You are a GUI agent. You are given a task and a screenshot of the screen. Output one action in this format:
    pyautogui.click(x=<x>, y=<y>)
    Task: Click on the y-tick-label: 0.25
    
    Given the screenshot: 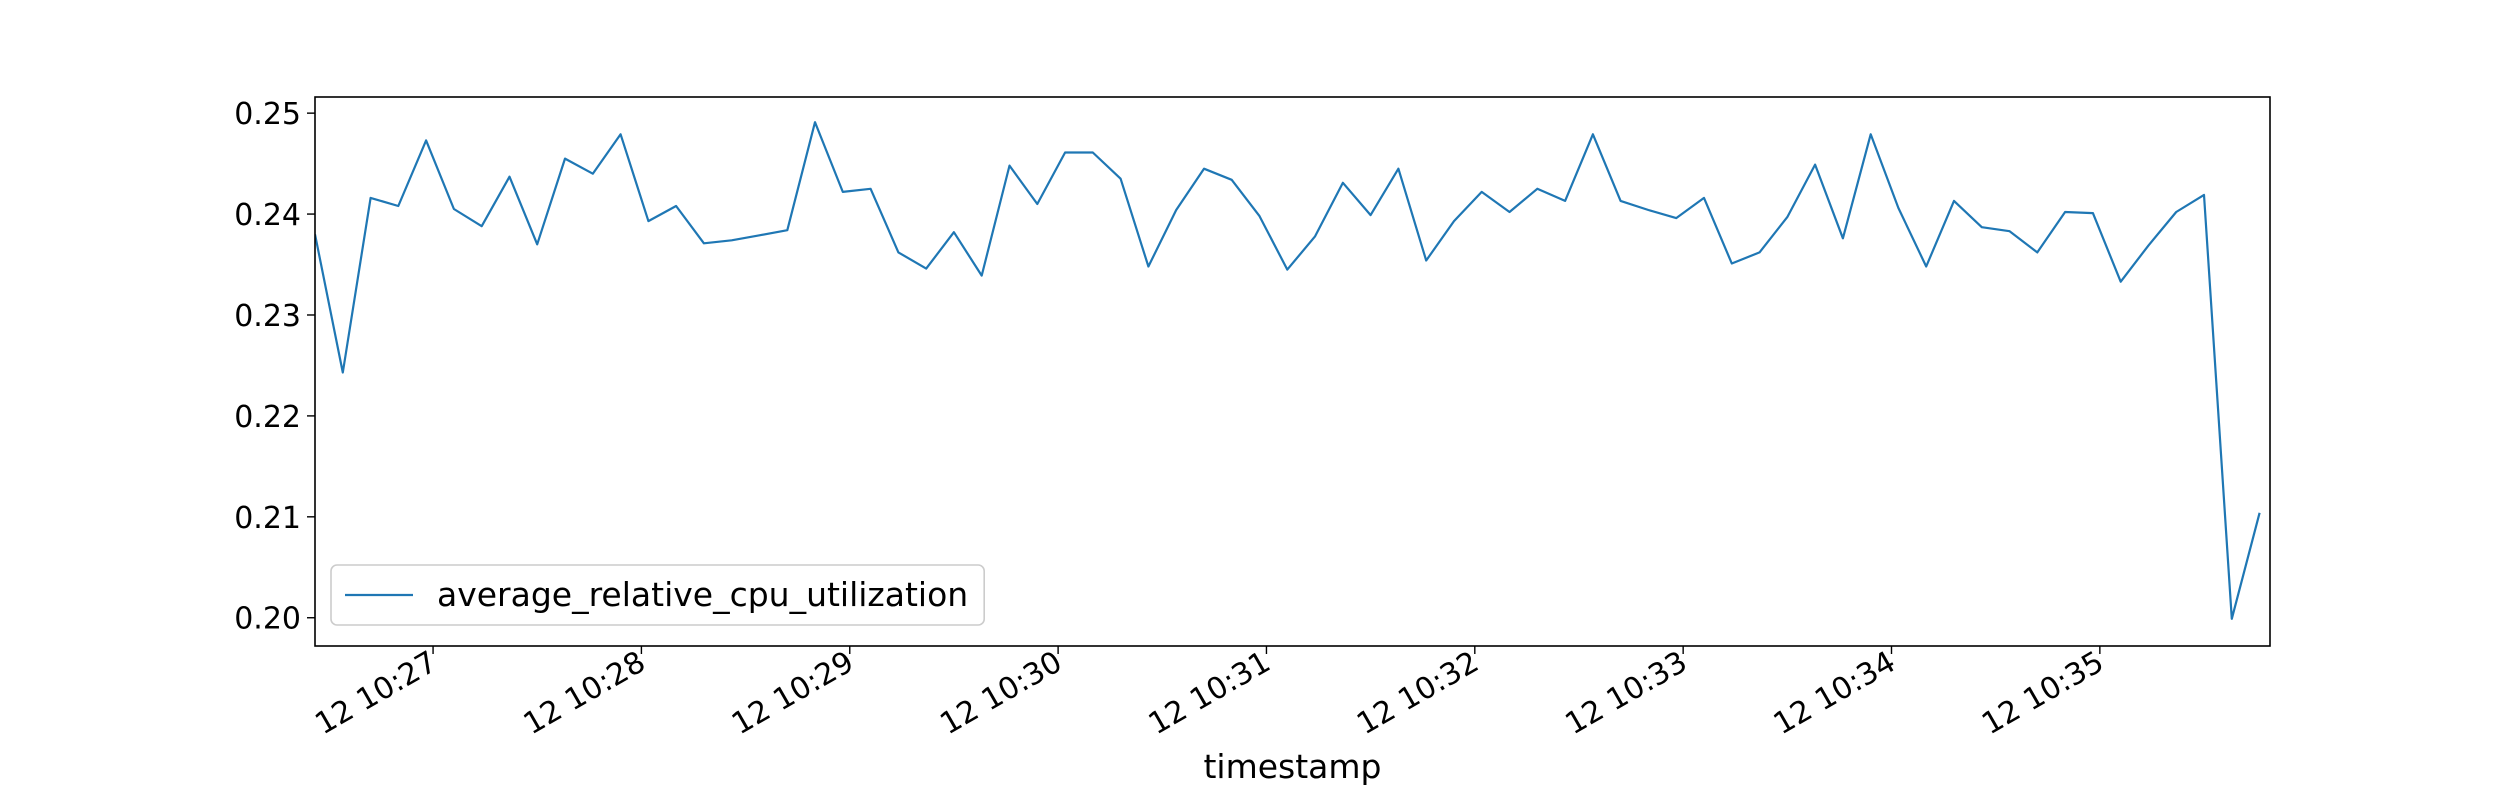 What is the action you would take?
    pyautogui.click(x=267, y=114)
    